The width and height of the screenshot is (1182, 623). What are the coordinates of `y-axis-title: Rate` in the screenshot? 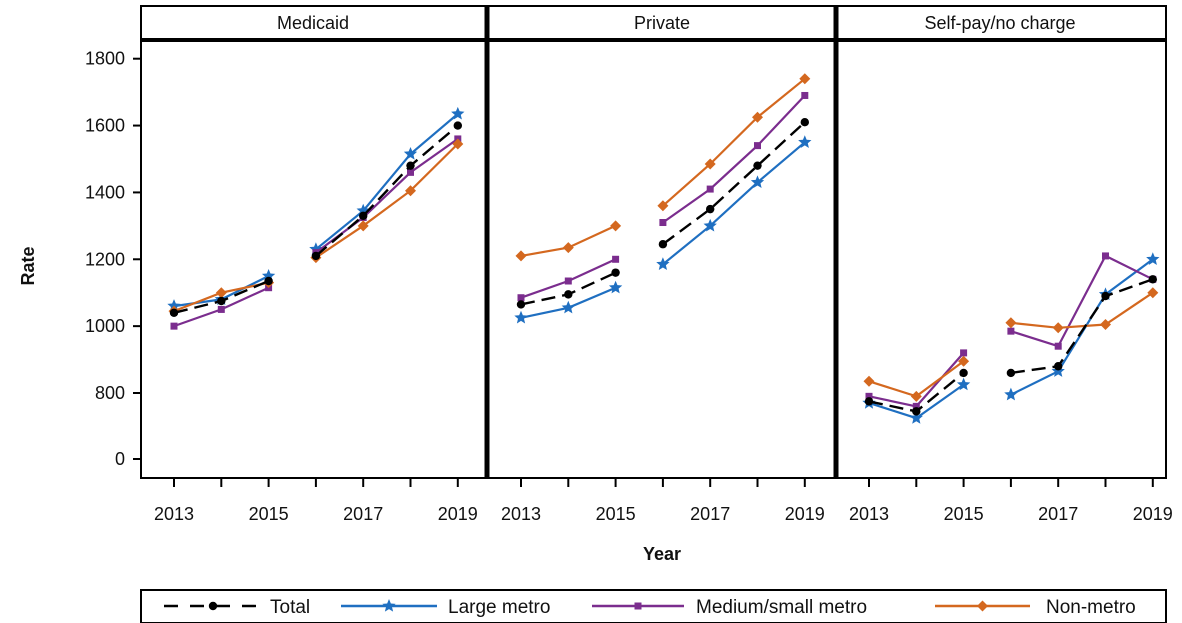 It's located at (28, 265).